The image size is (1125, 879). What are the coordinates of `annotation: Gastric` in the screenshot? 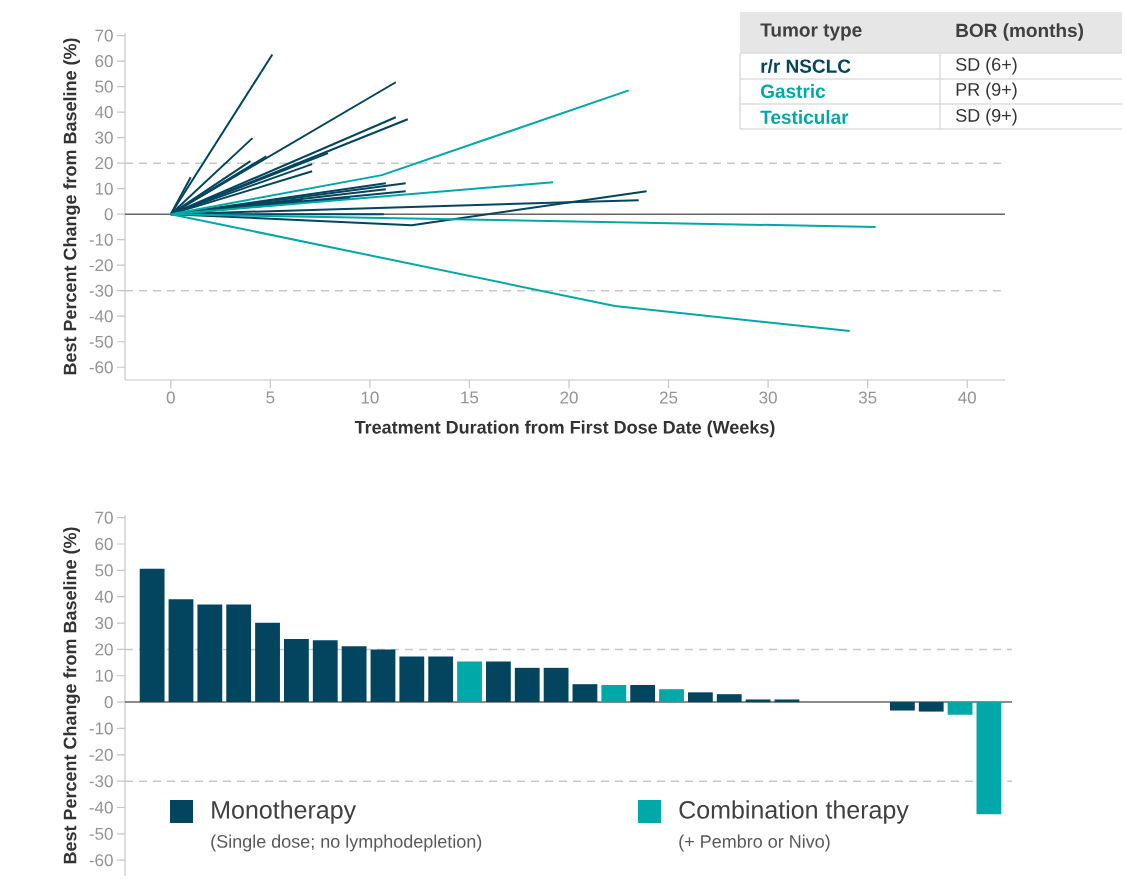 It's located at (793, 91).